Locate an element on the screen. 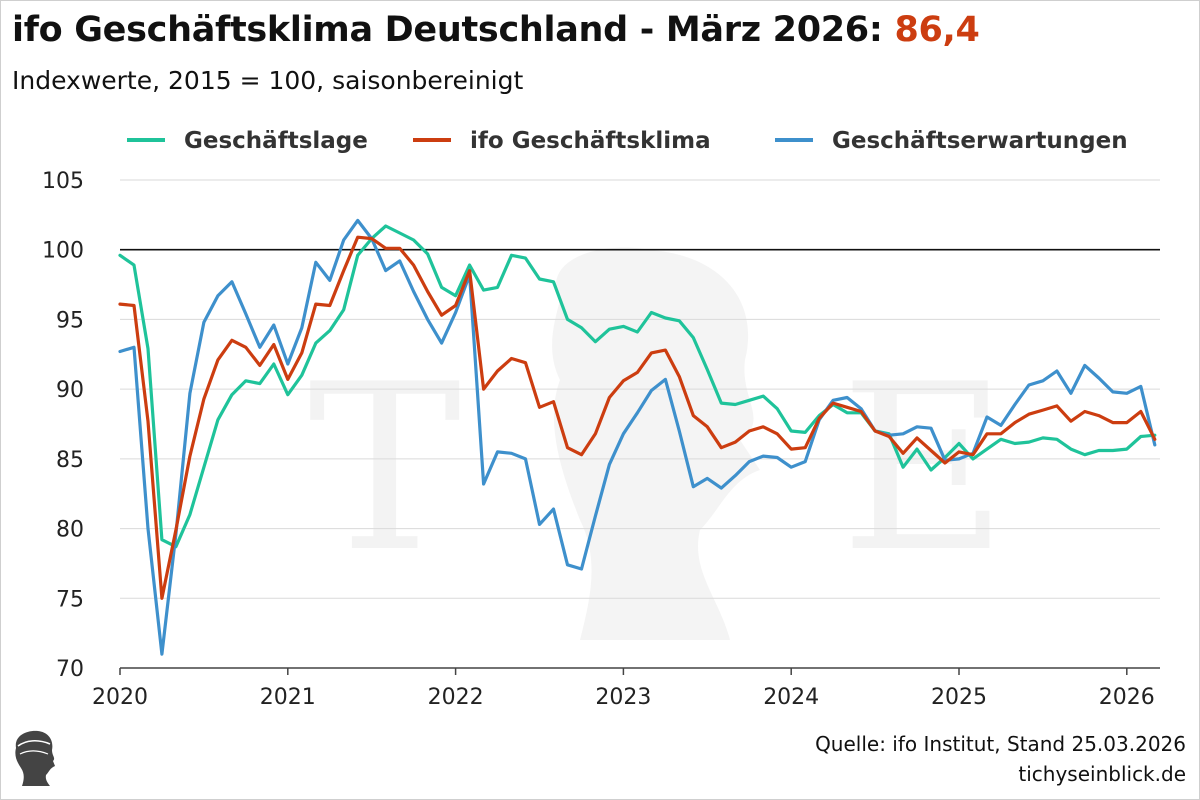  x-tick-label: 2020 is located at coordinates (120, 697).